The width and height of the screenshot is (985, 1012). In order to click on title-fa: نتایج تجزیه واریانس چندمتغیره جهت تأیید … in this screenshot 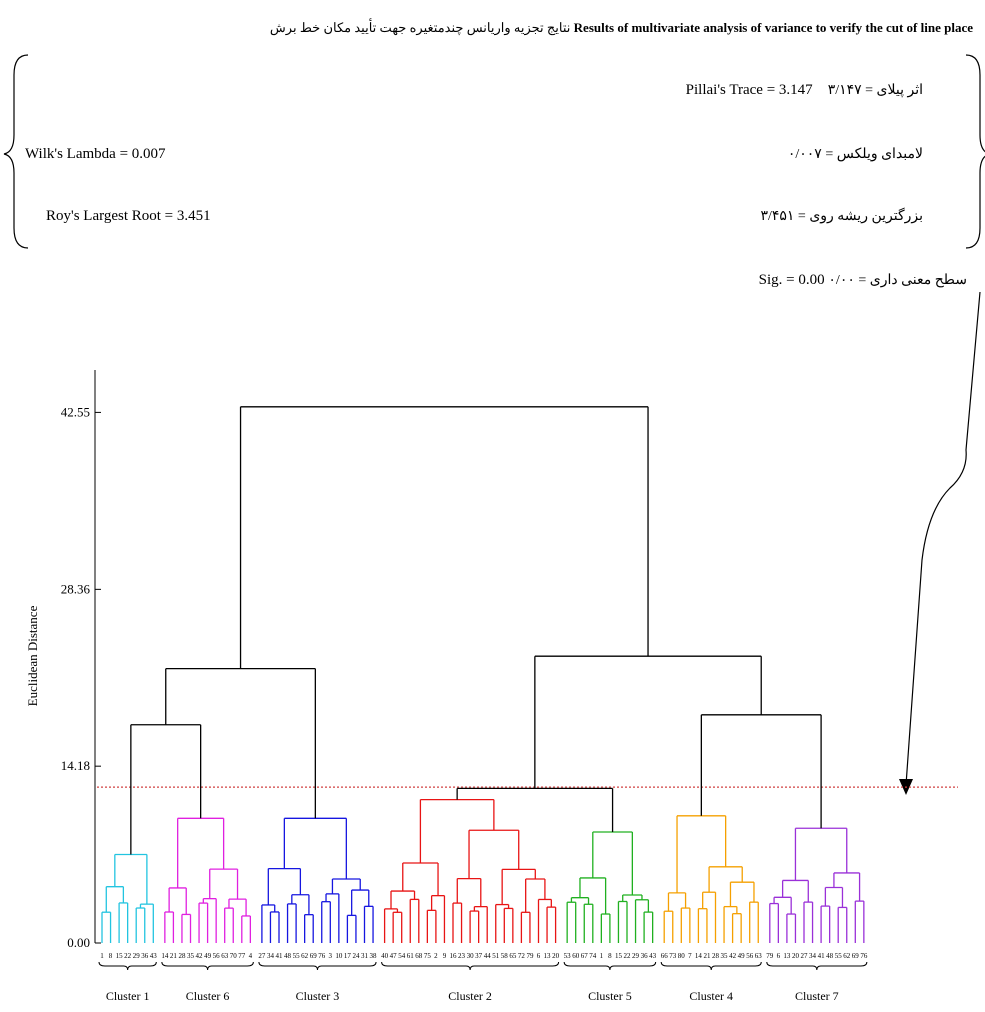, I will do `click(420, 27)`.